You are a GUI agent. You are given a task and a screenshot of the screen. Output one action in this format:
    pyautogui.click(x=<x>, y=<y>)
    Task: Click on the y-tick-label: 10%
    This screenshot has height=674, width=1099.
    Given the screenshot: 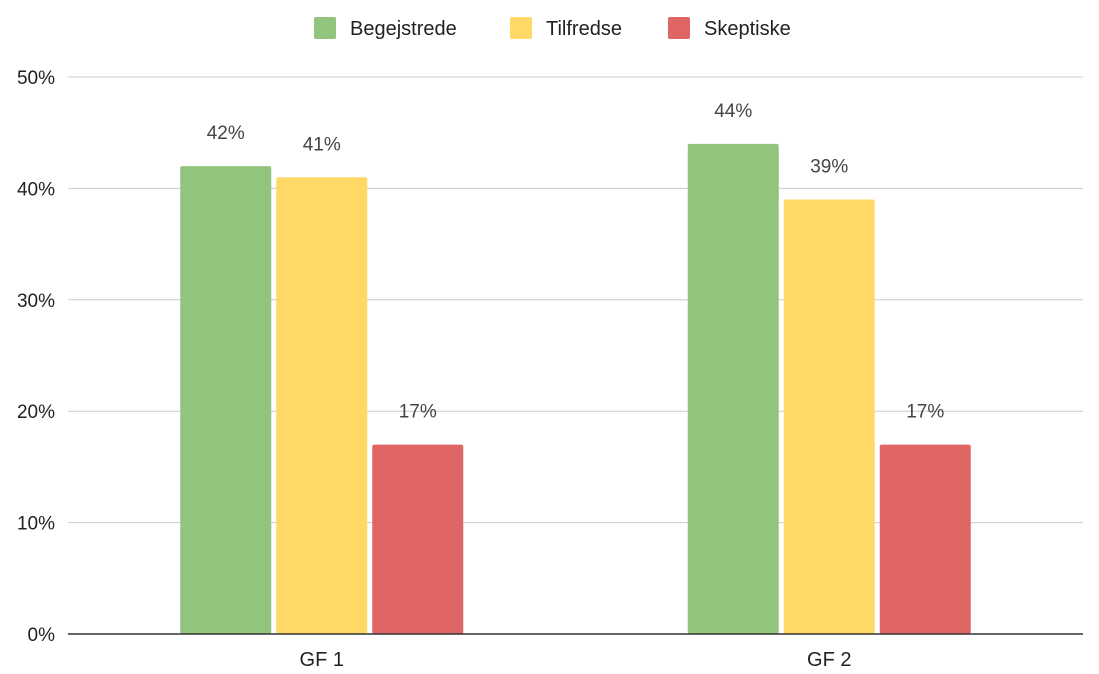 What is the action you would take?
    pyautogui.click(x=36, y=524)
    